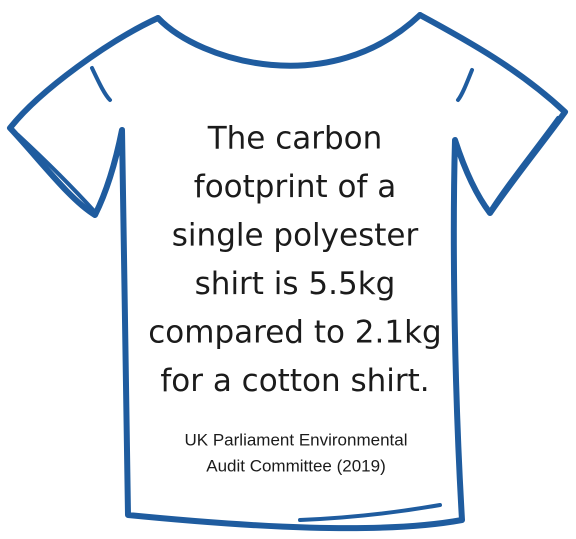  What do you see at coordinates (289, 40) in the screenshot?
I see `collar` at bounding box center [289, 40].